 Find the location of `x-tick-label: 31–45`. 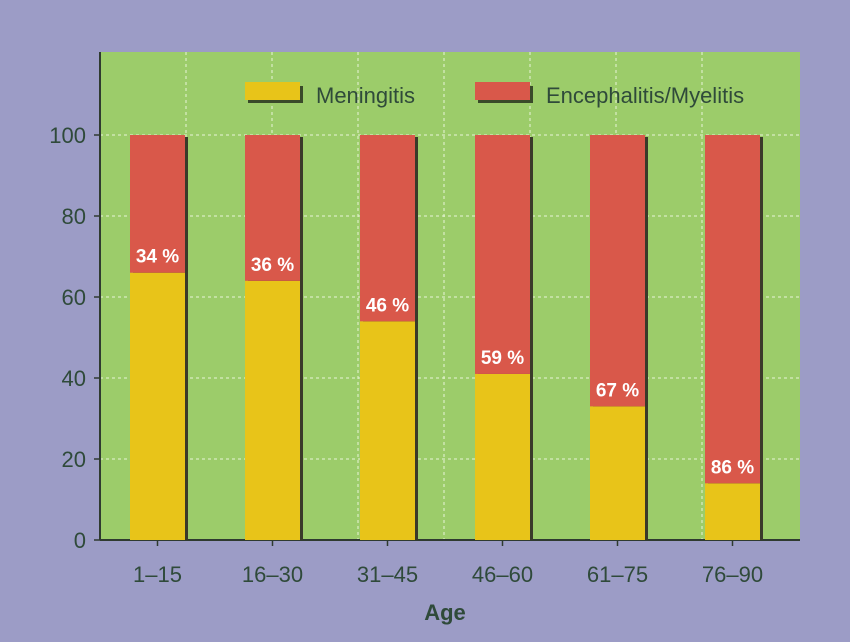

x-tick-label: 31–45 is located at coordinates (387, 574).